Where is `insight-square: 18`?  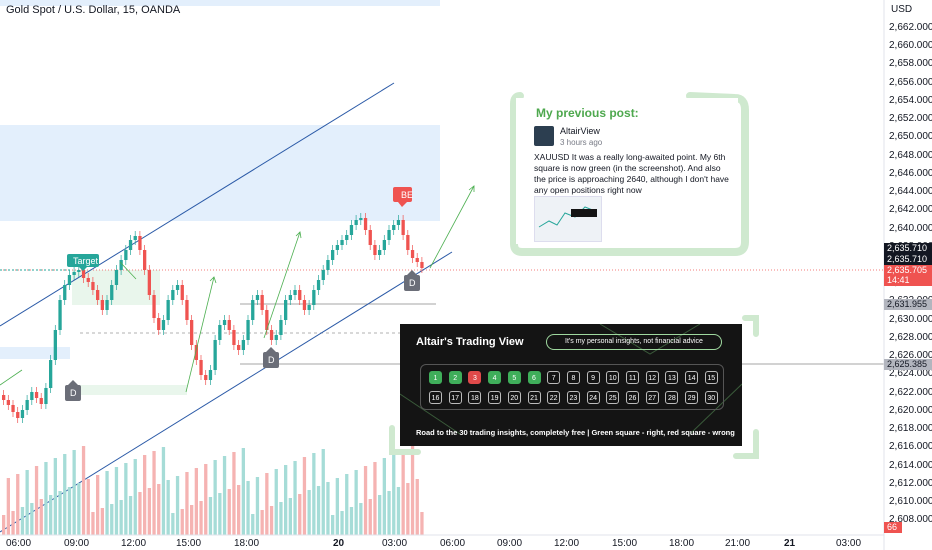
insight-square: 18 is located at coordinates (475, 397).